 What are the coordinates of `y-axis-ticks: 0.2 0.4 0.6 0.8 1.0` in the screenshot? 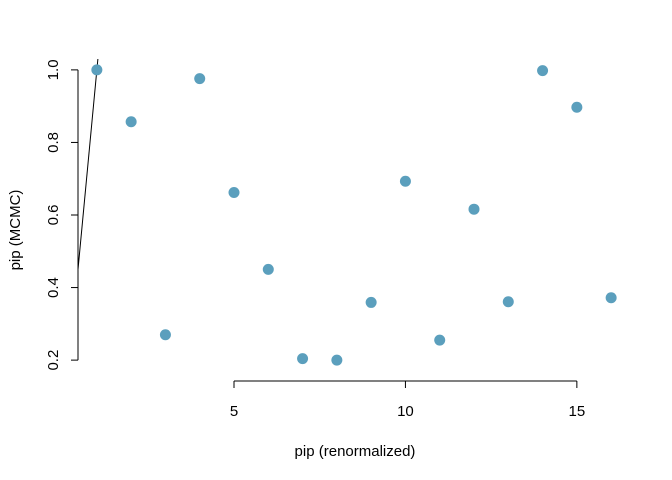 It's located at (61, 215).